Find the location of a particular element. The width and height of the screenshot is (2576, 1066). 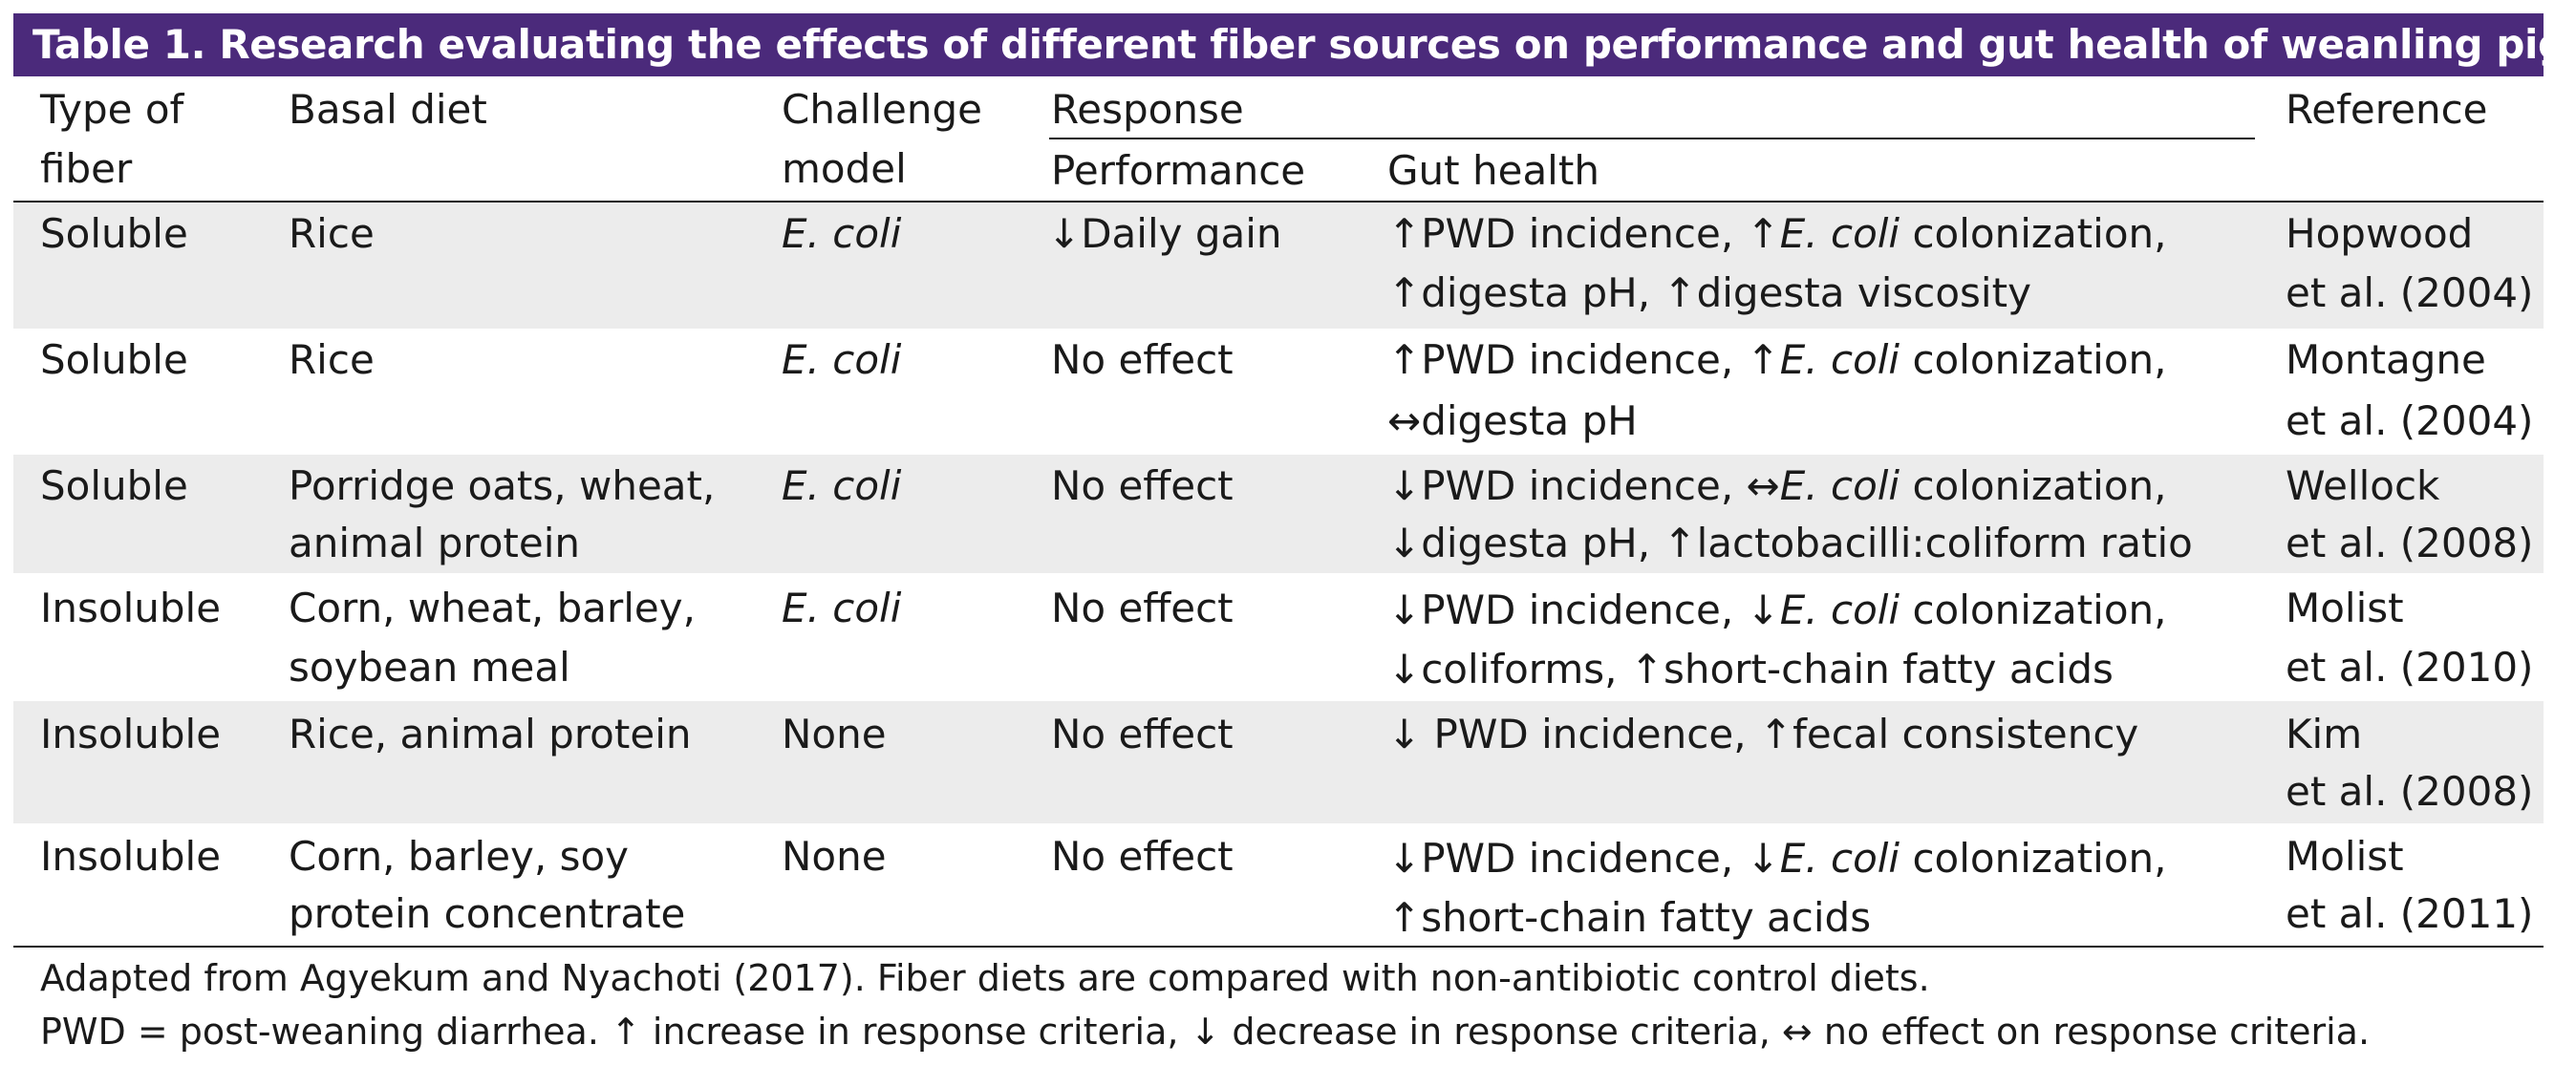

row2-performance: No effect is located at coordinates (1142, 359).